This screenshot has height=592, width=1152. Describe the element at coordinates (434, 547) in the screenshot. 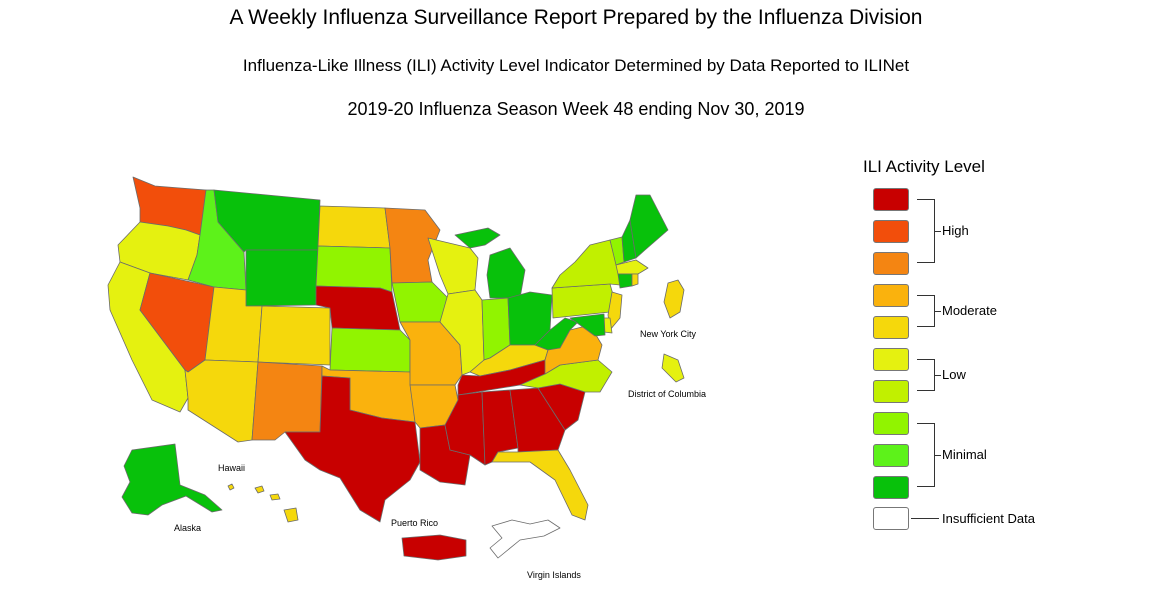

I see `territory-puerto-rico` at that location.